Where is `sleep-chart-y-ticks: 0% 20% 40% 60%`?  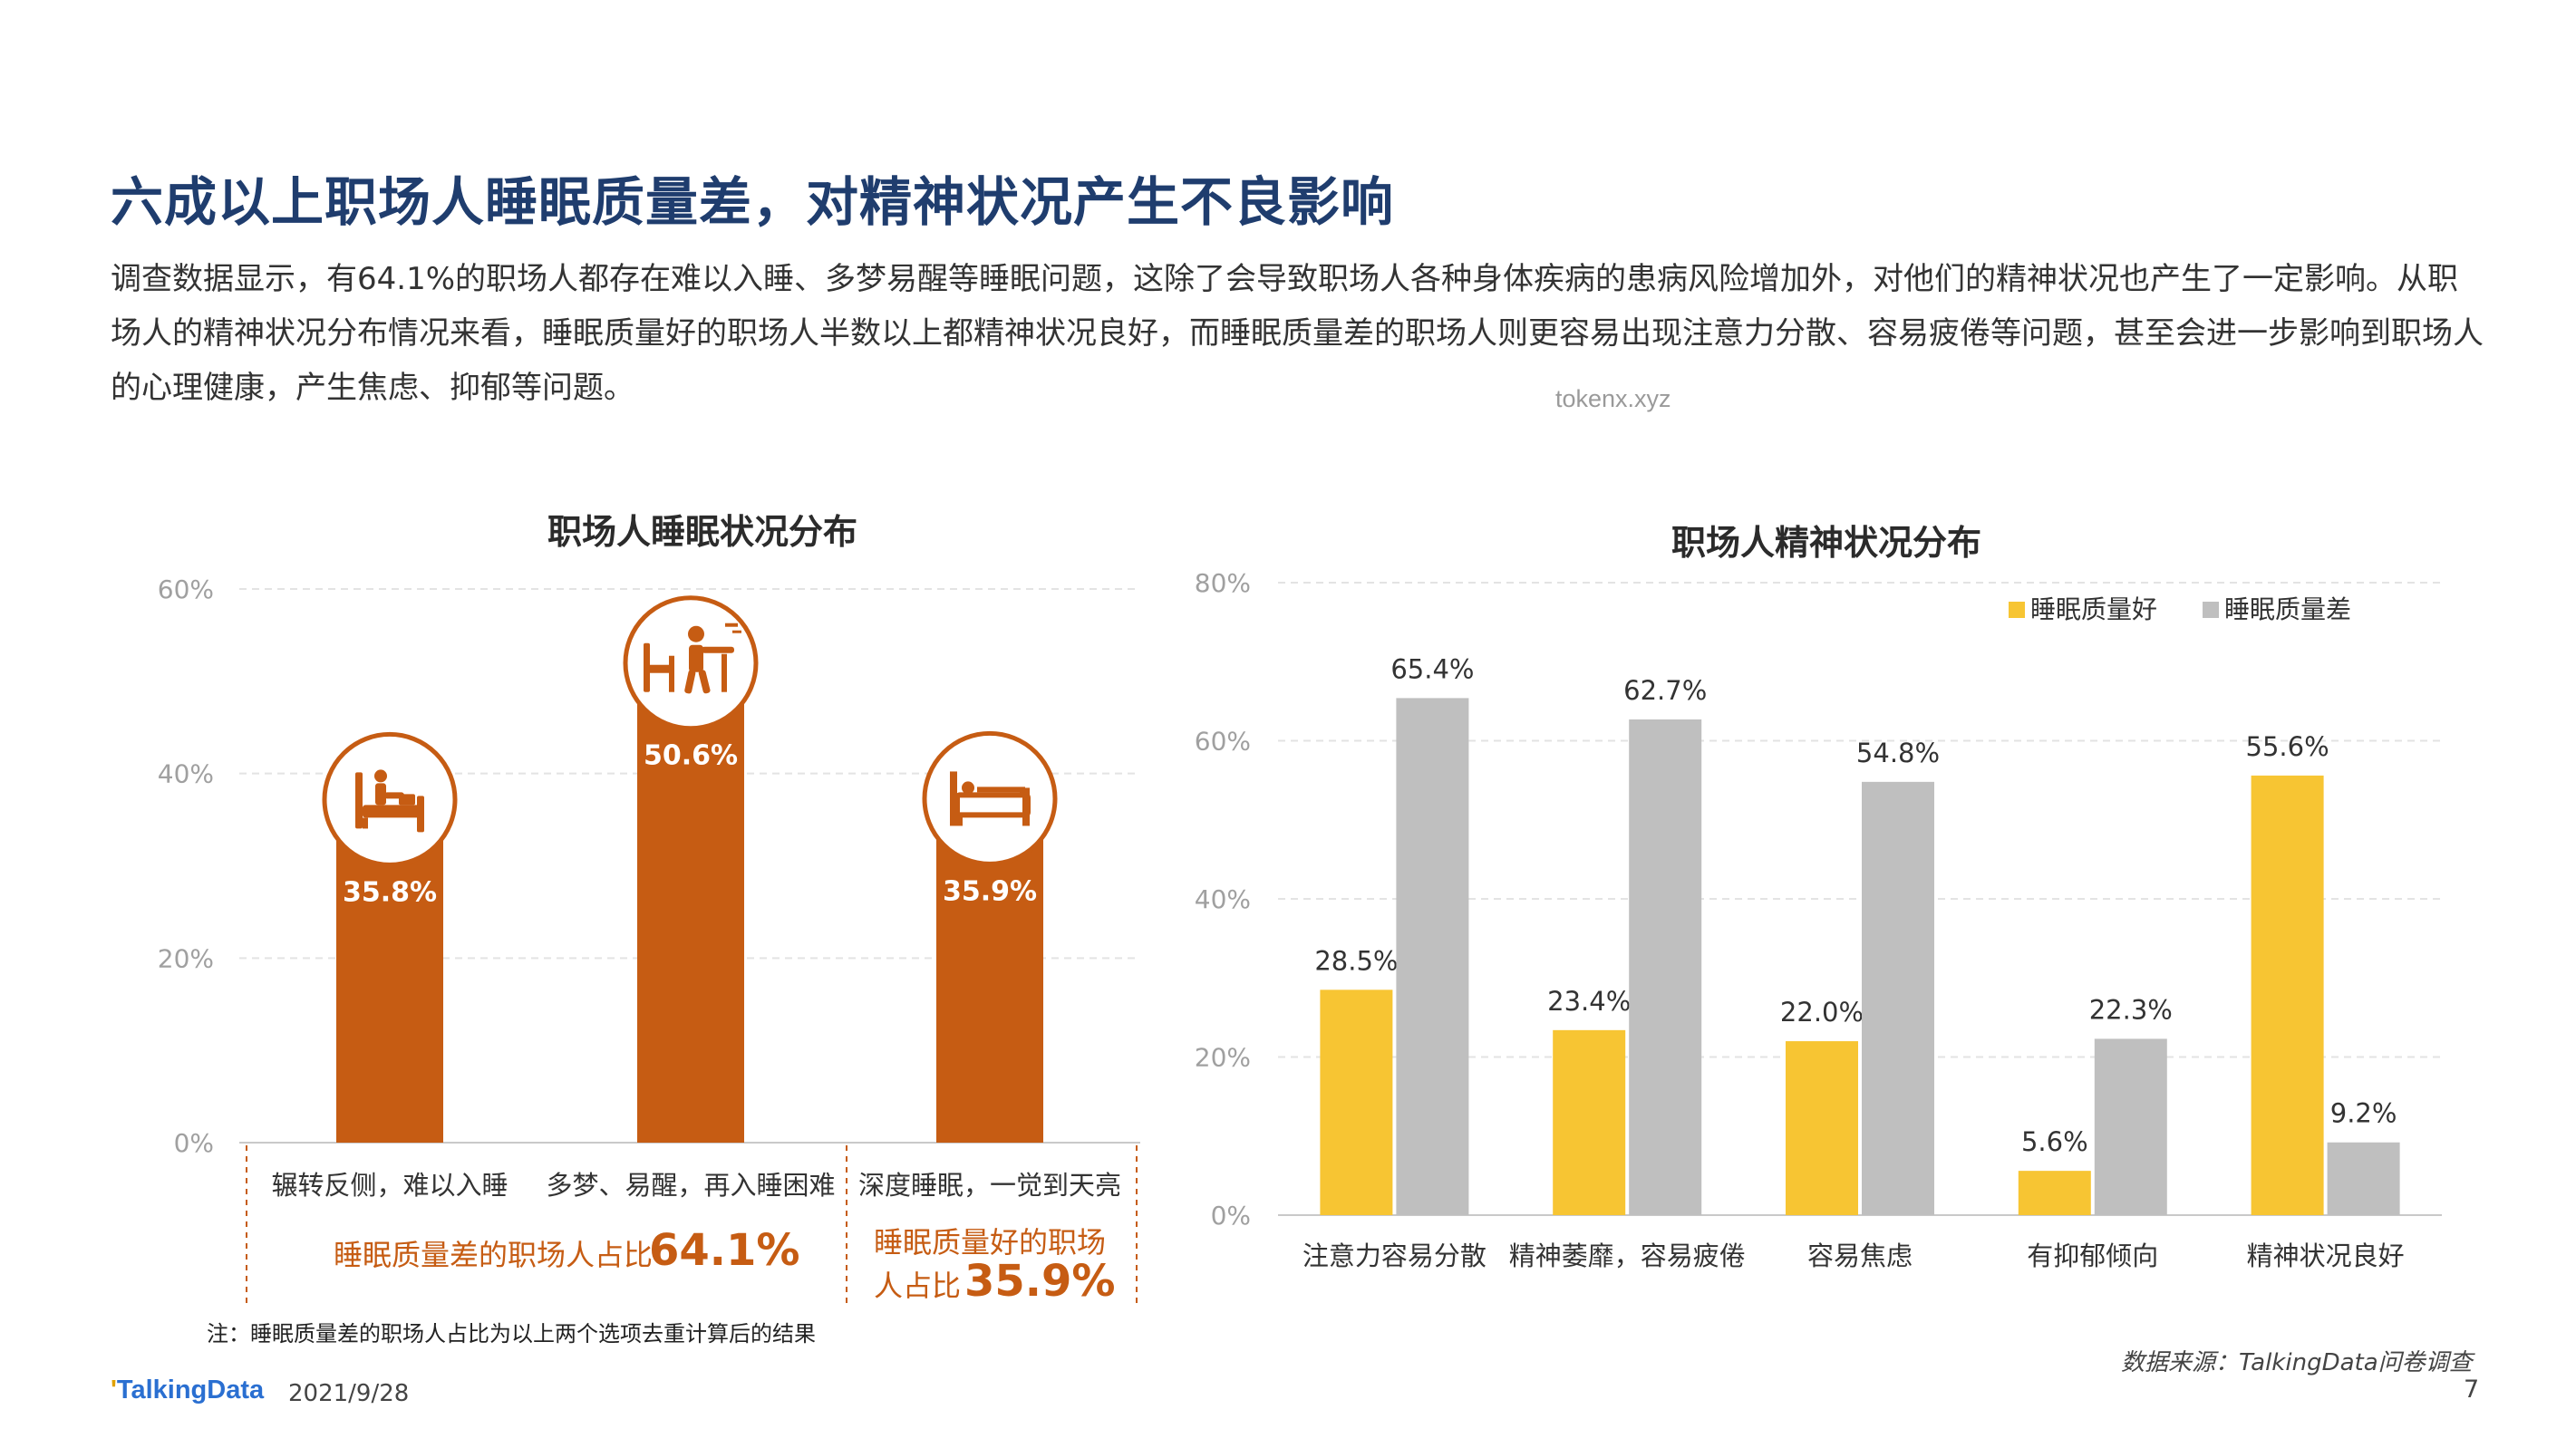 sleep-chart-y-ticks: 0% 20% 40% 60% is located at coordinates (186, 866).